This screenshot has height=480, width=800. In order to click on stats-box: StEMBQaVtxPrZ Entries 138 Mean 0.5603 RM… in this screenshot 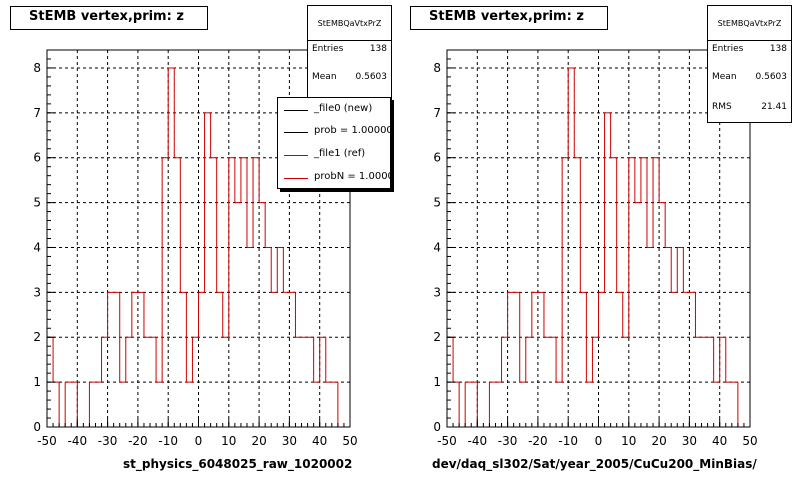, I will do `click(749, 64)`.